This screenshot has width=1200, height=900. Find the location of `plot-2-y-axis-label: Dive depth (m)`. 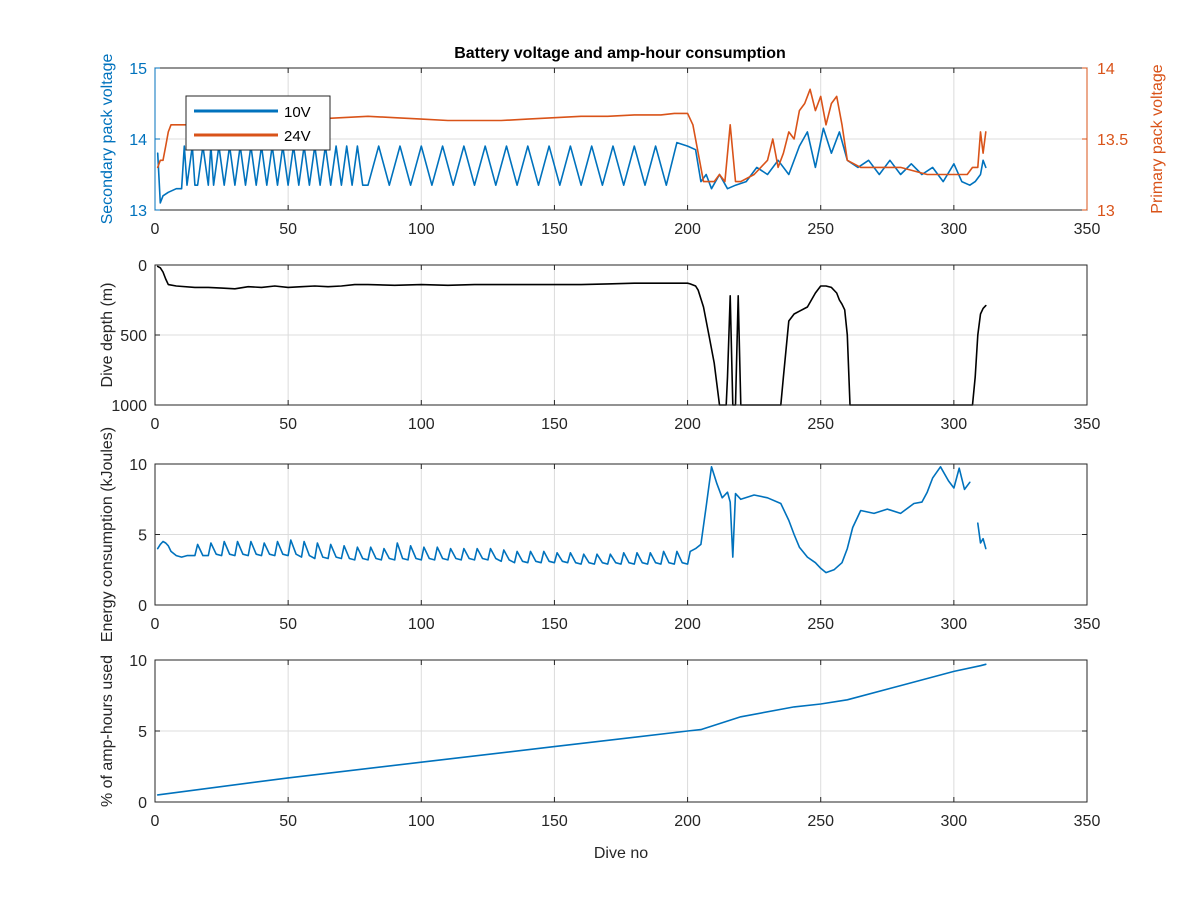

plot-2-y-axis-label: Dive depth (m) is located at coordinates (107, 335).